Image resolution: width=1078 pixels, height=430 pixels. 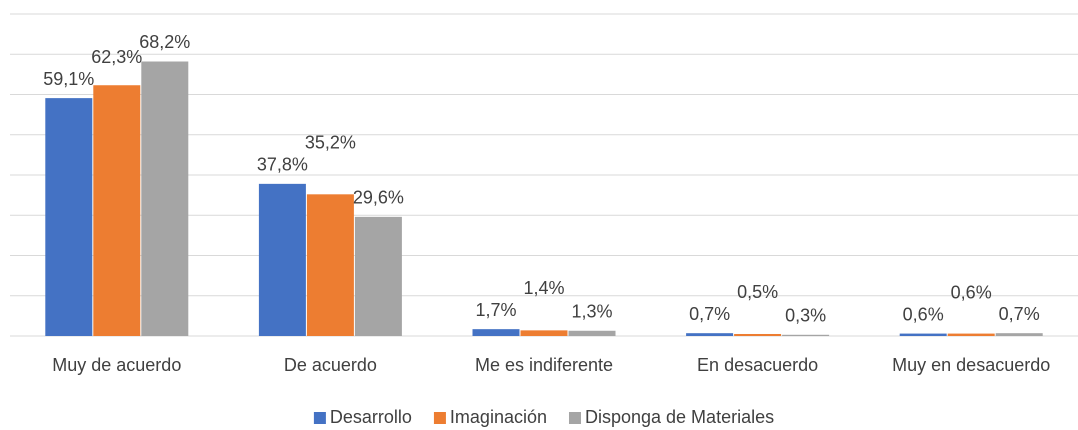 I want to click on data-label: 1,3%, so click(x=591, y=312).